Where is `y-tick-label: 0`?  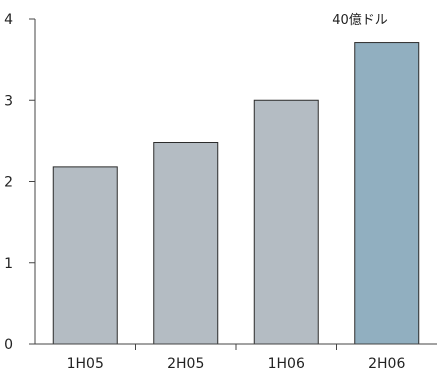 y-tick-label: 0 is located at coordinates (8, 345).